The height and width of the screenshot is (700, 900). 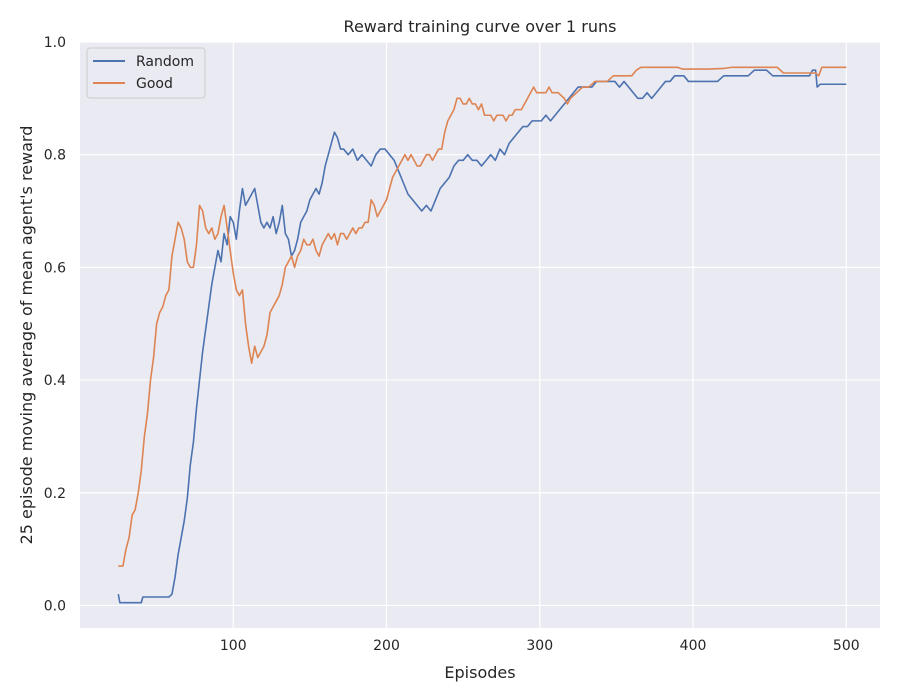 I want to click on y-tick-label: 0.4, so click(x=55, y=381).